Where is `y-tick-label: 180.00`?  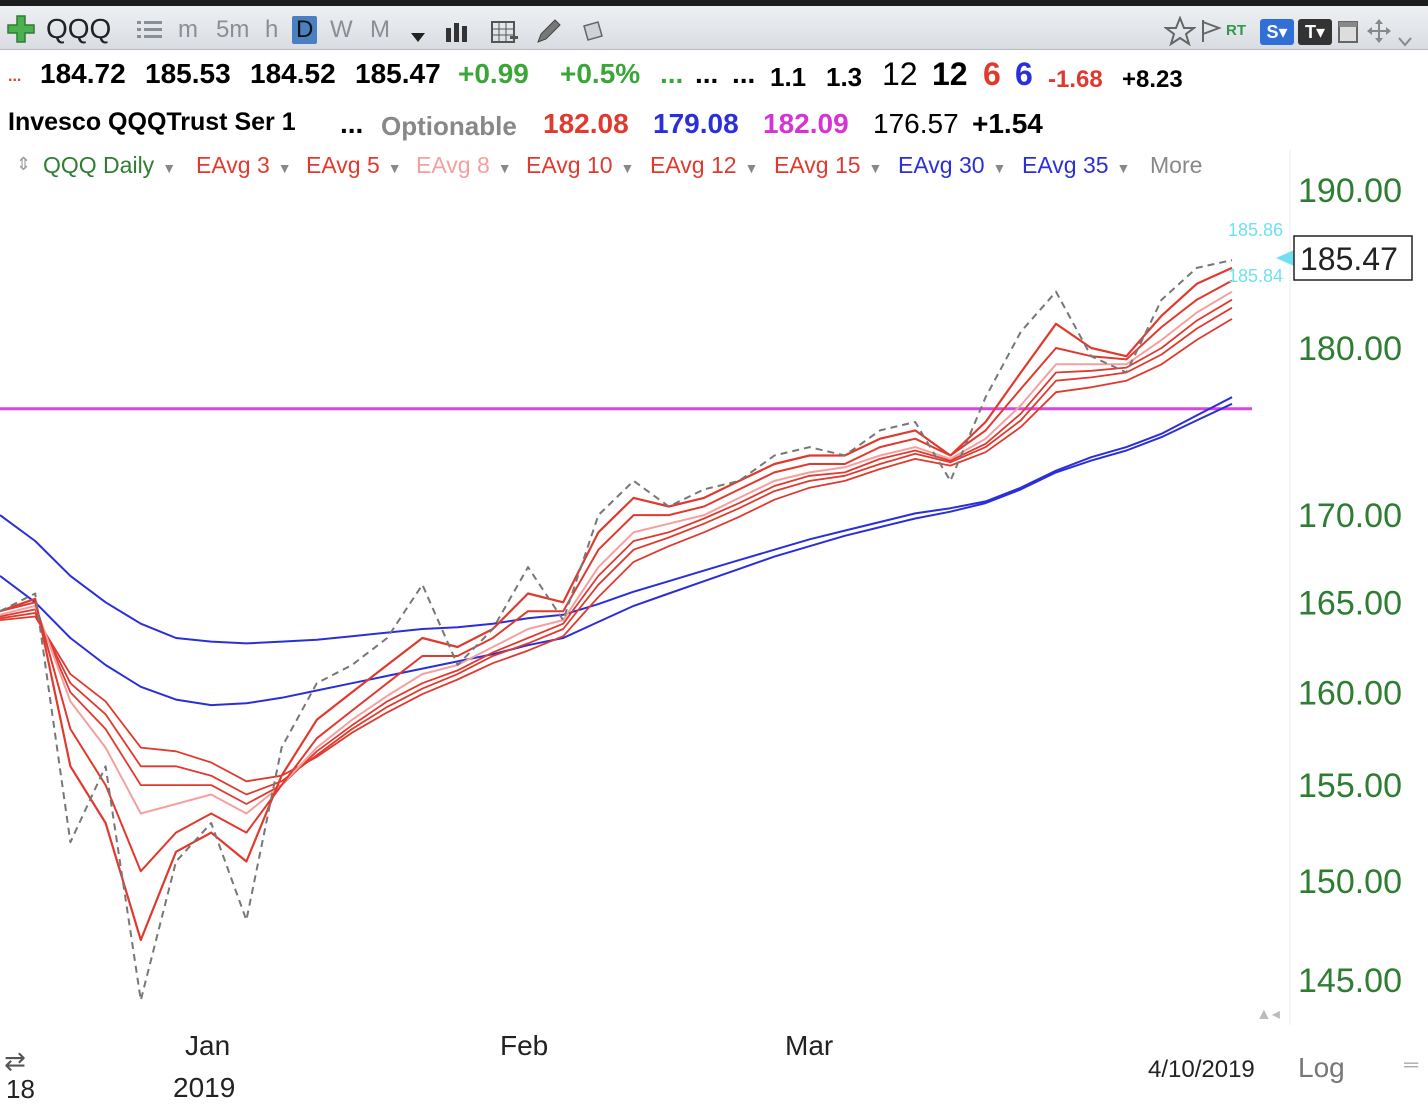
y-tick-label: 180.00 is located at coordinates (1350, 349).